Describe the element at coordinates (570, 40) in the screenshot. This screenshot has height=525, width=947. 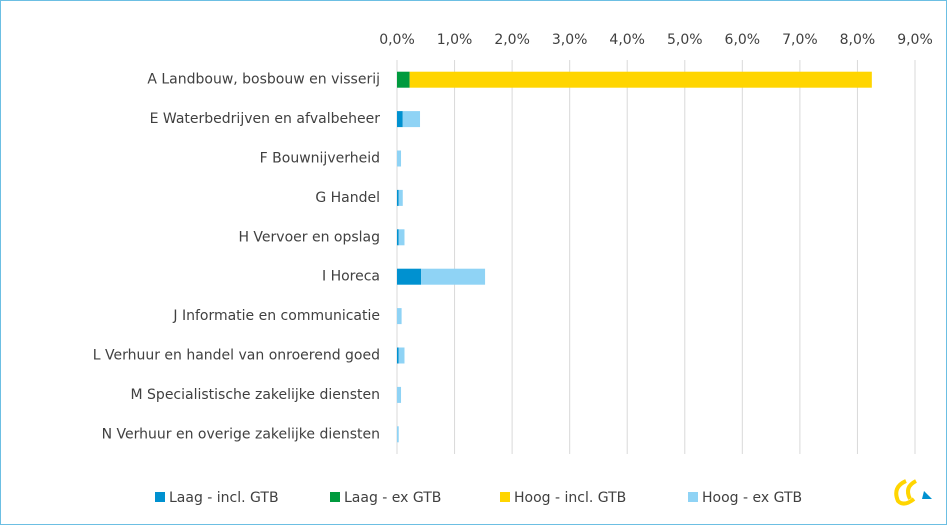
I see `x-tick-label: 3,0%` at that location.